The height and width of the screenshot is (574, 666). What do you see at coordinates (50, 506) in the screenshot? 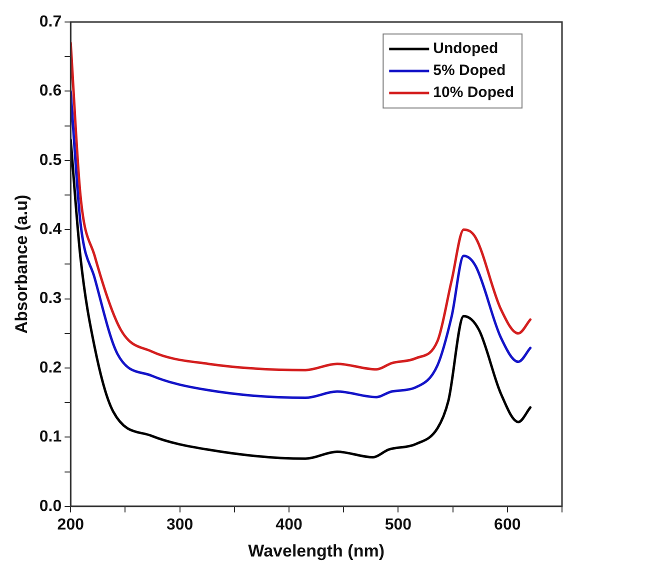
I see `y-tick-label: 0.0` at bounding box center [50, 506].